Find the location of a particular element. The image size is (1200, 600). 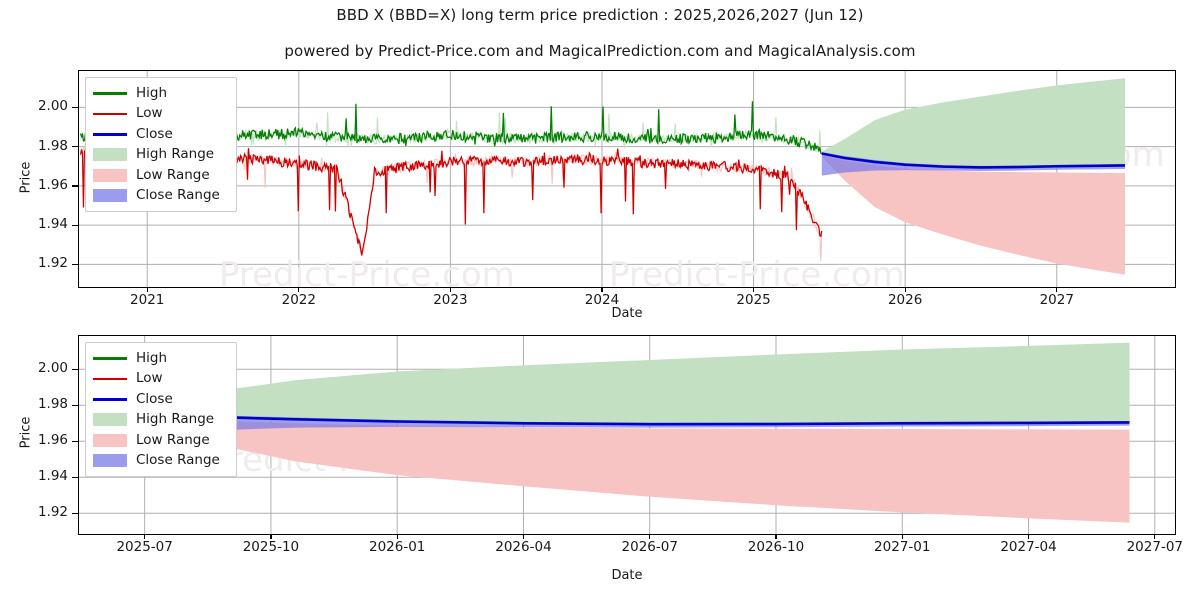

x-tick-label: 2027 is located at coordinates (1056, 300).